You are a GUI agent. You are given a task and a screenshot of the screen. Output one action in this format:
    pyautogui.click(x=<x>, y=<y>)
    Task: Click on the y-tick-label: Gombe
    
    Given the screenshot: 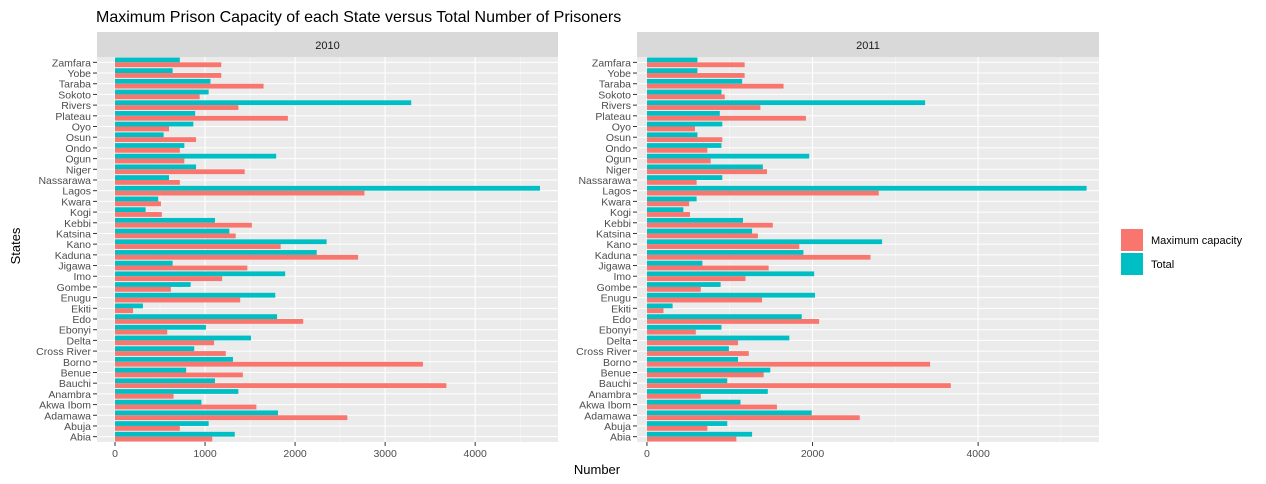 What is the action you would take?
    pyautogui.click(x=74, y=288)
    